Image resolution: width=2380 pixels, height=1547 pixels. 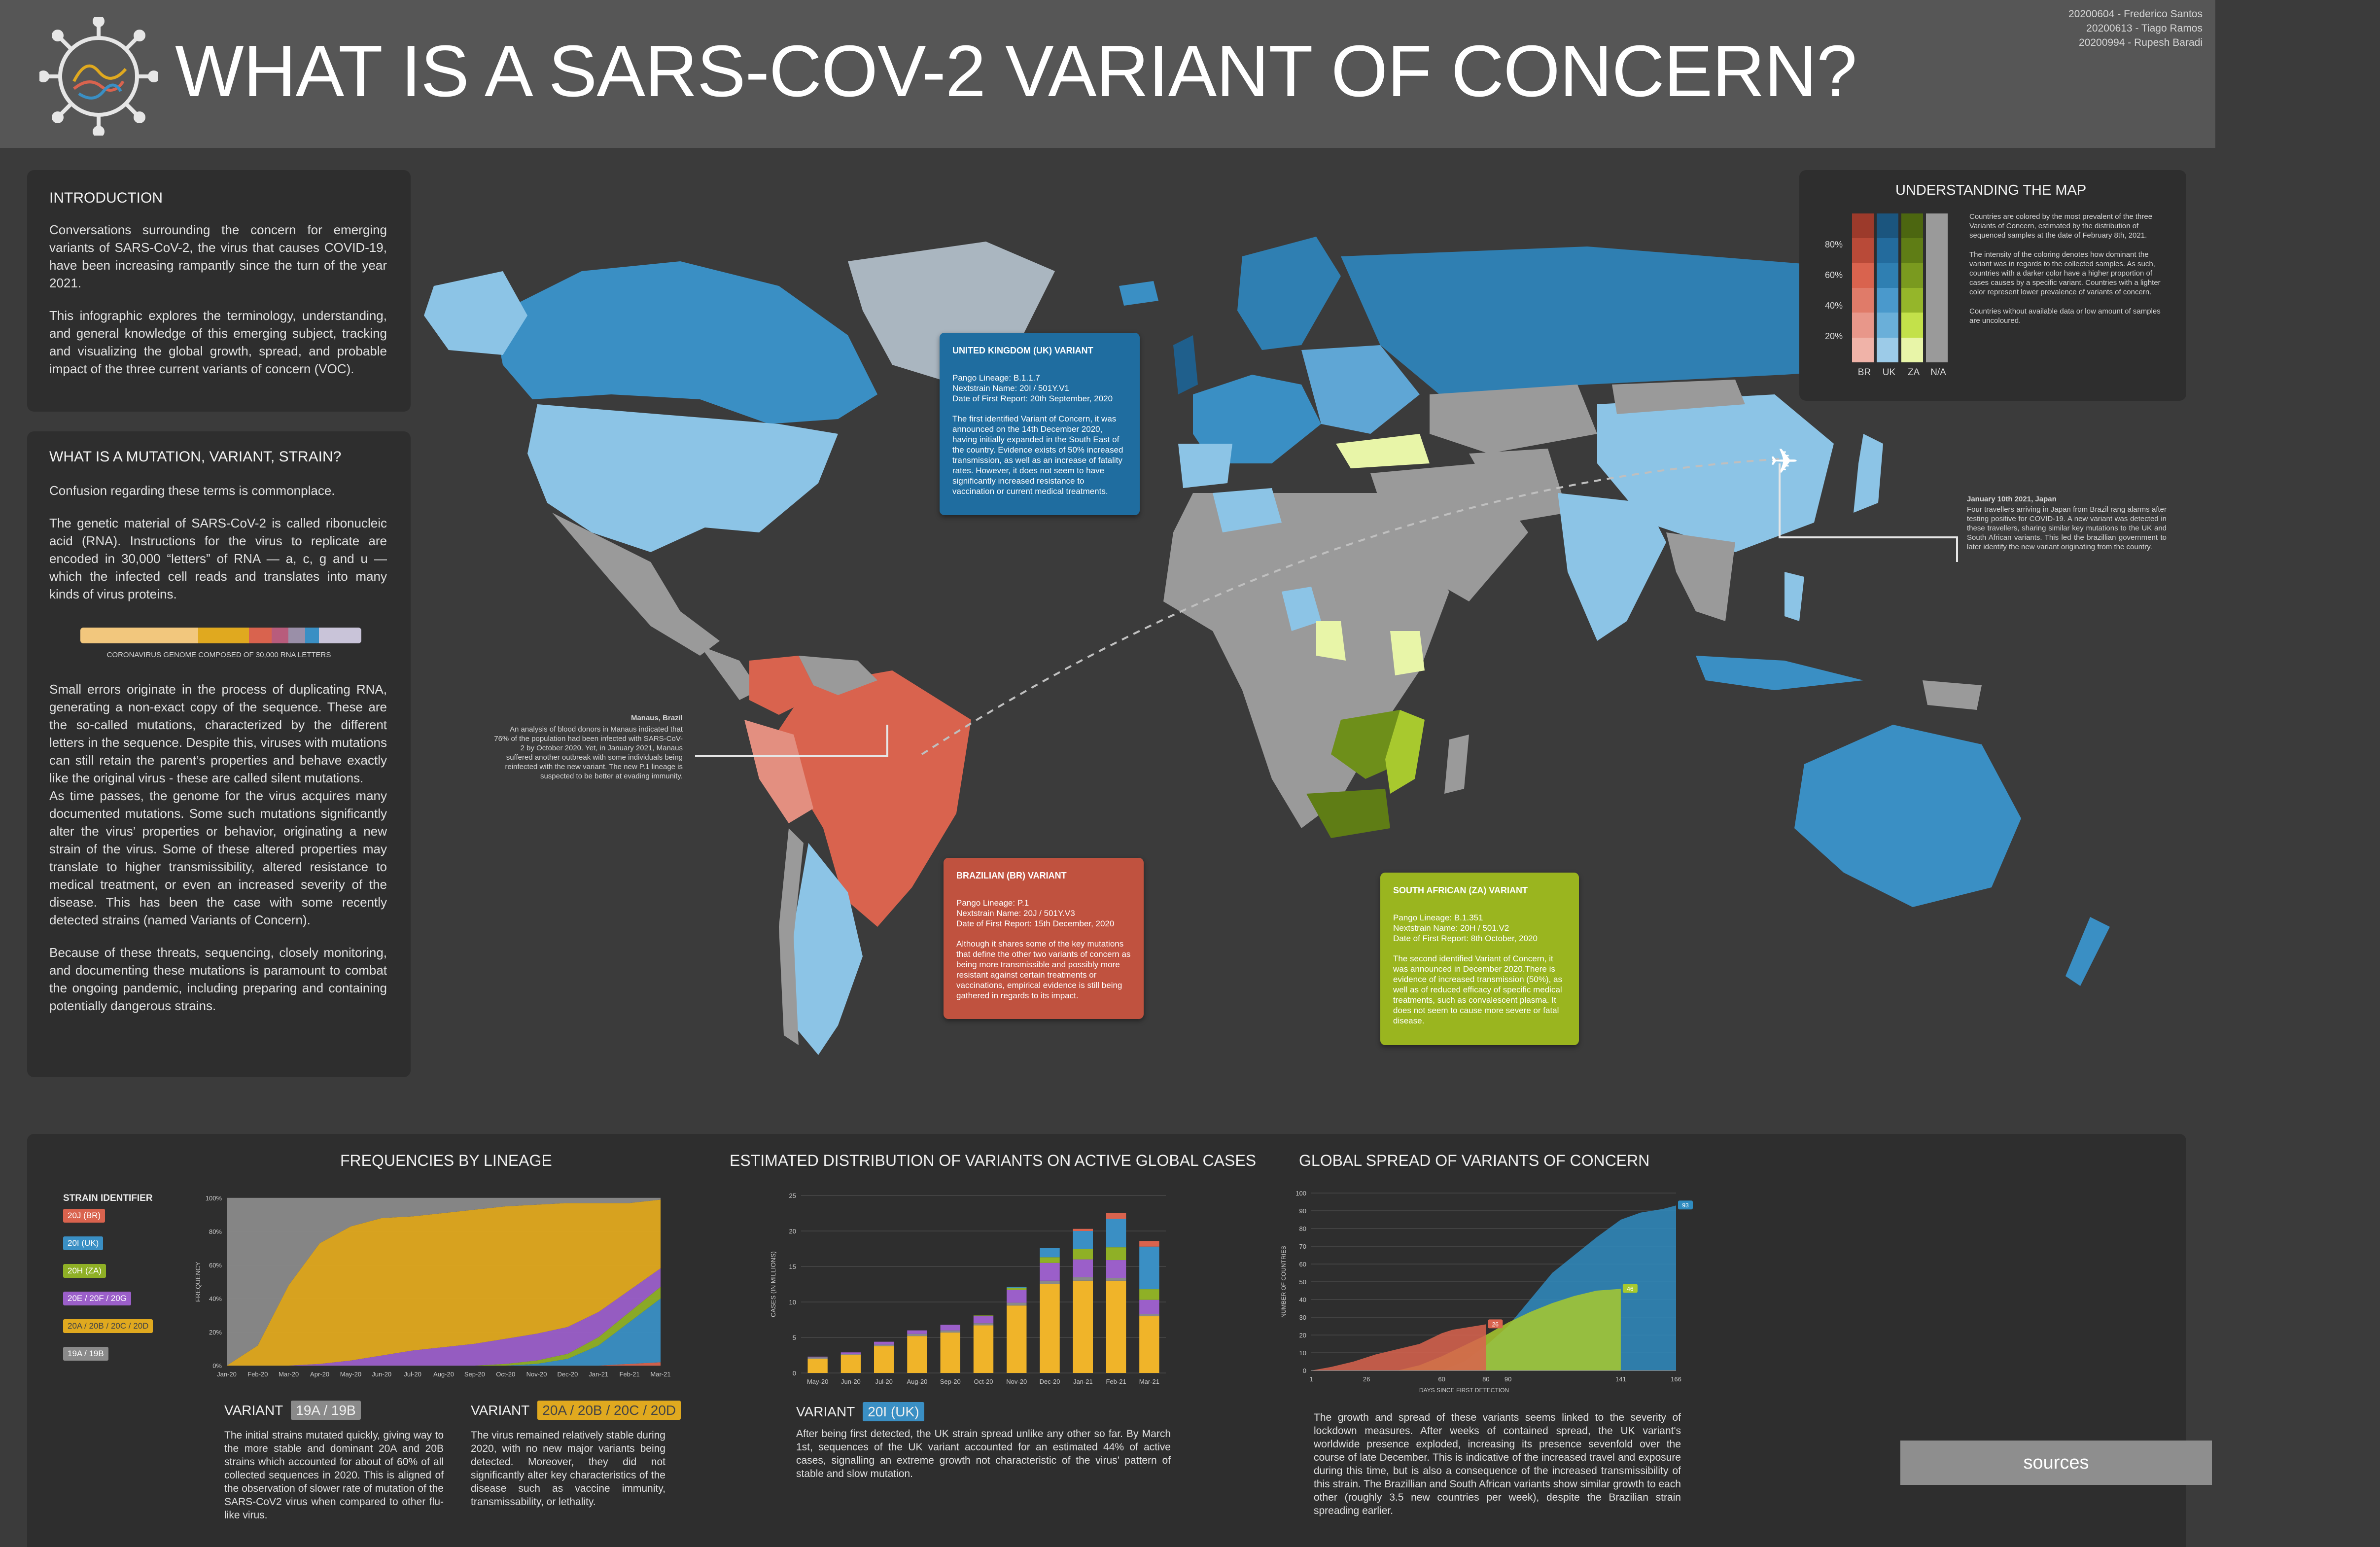 I want to click on dist-x-tick: May-20, so click(x=817, y=1381).